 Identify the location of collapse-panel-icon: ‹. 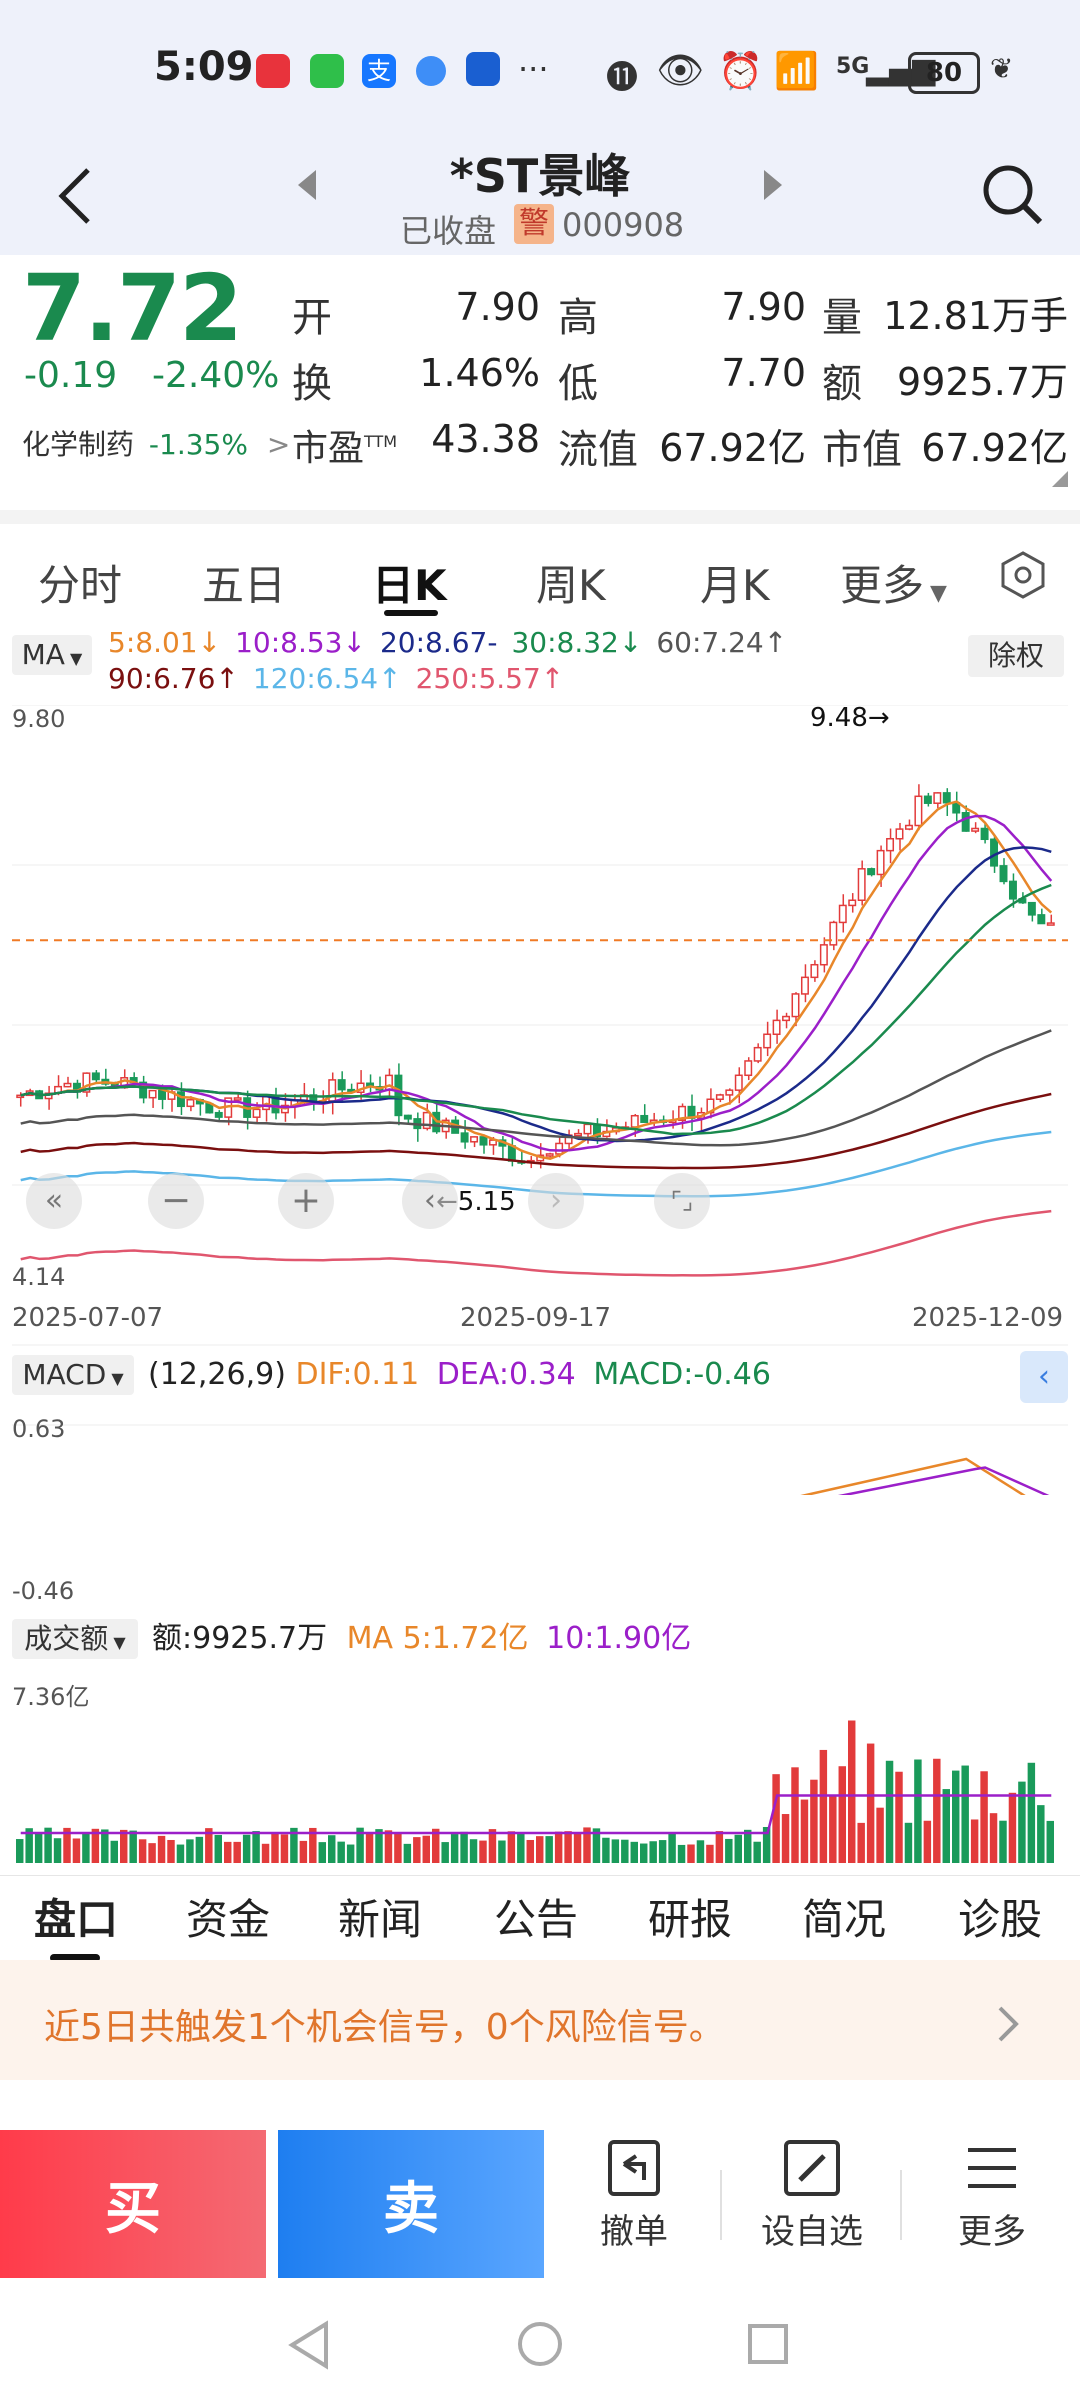
(1044, 1377).